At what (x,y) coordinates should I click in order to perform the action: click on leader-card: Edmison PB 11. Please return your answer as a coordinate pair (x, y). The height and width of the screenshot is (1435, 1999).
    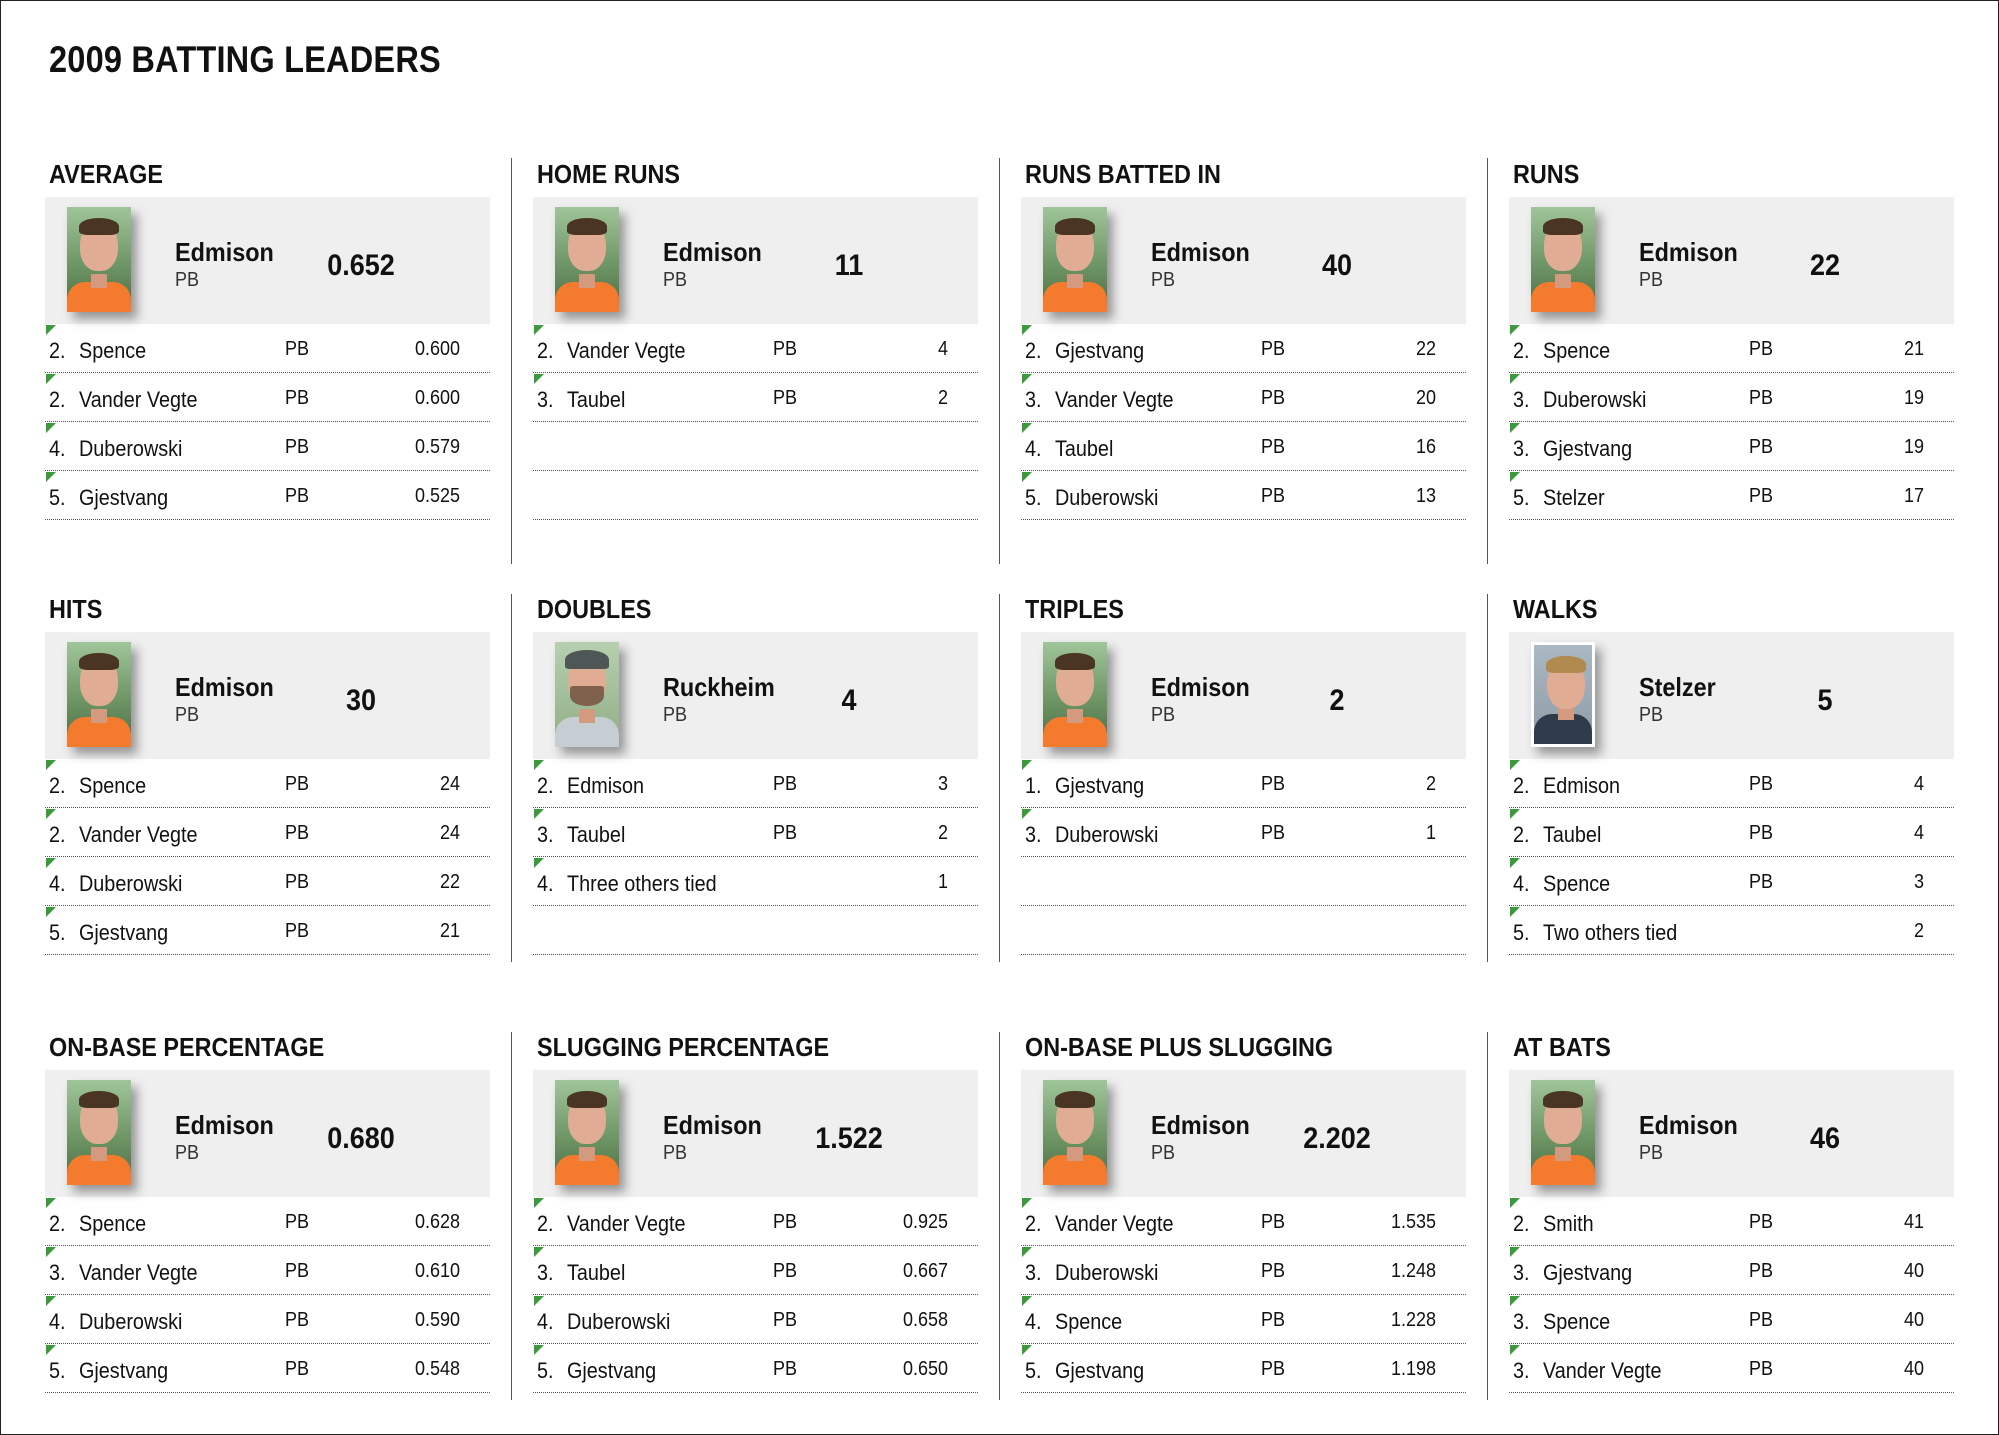
    Looking at the image, I should click on (755, 260).